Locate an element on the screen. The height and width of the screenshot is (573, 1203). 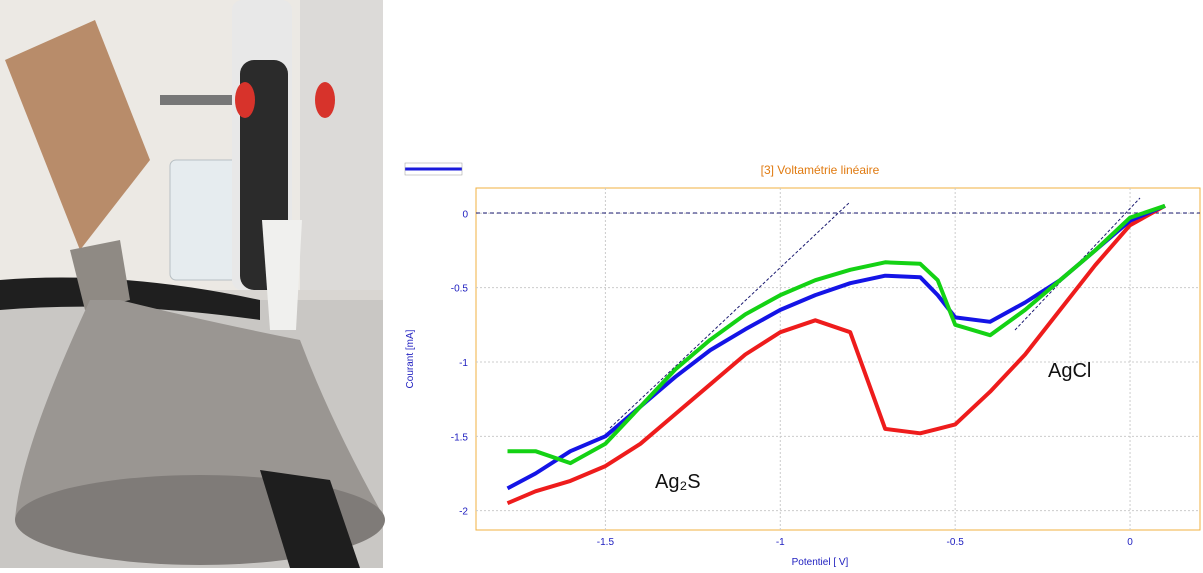
y-axis-label: Courant [mA] is located at coordinates (410, 358).